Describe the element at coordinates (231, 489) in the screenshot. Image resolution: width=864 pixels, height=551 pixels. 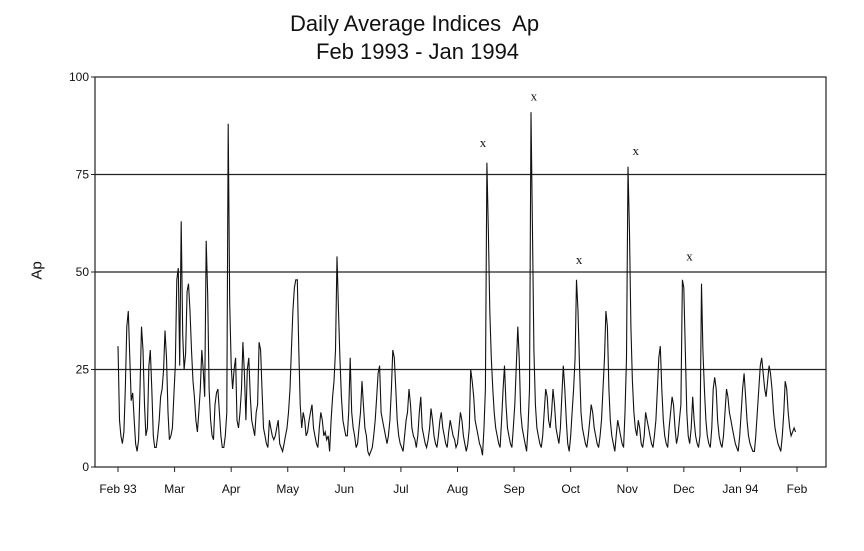
I see `x-tick-label: Apr` at that location.